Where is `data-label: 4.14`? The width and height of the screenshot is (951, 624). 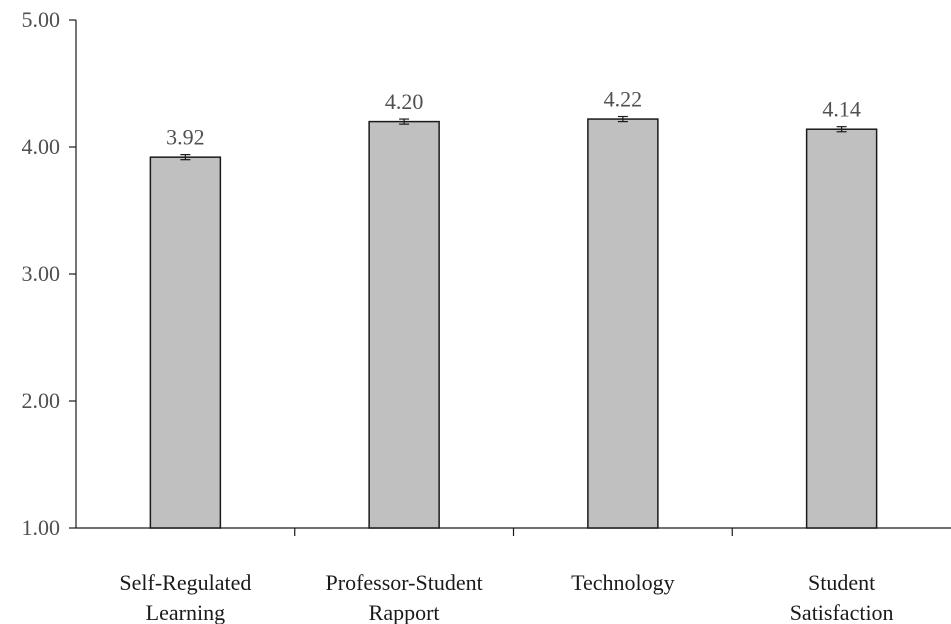
data-label: 4.14 is located at coordinates (841, 109).